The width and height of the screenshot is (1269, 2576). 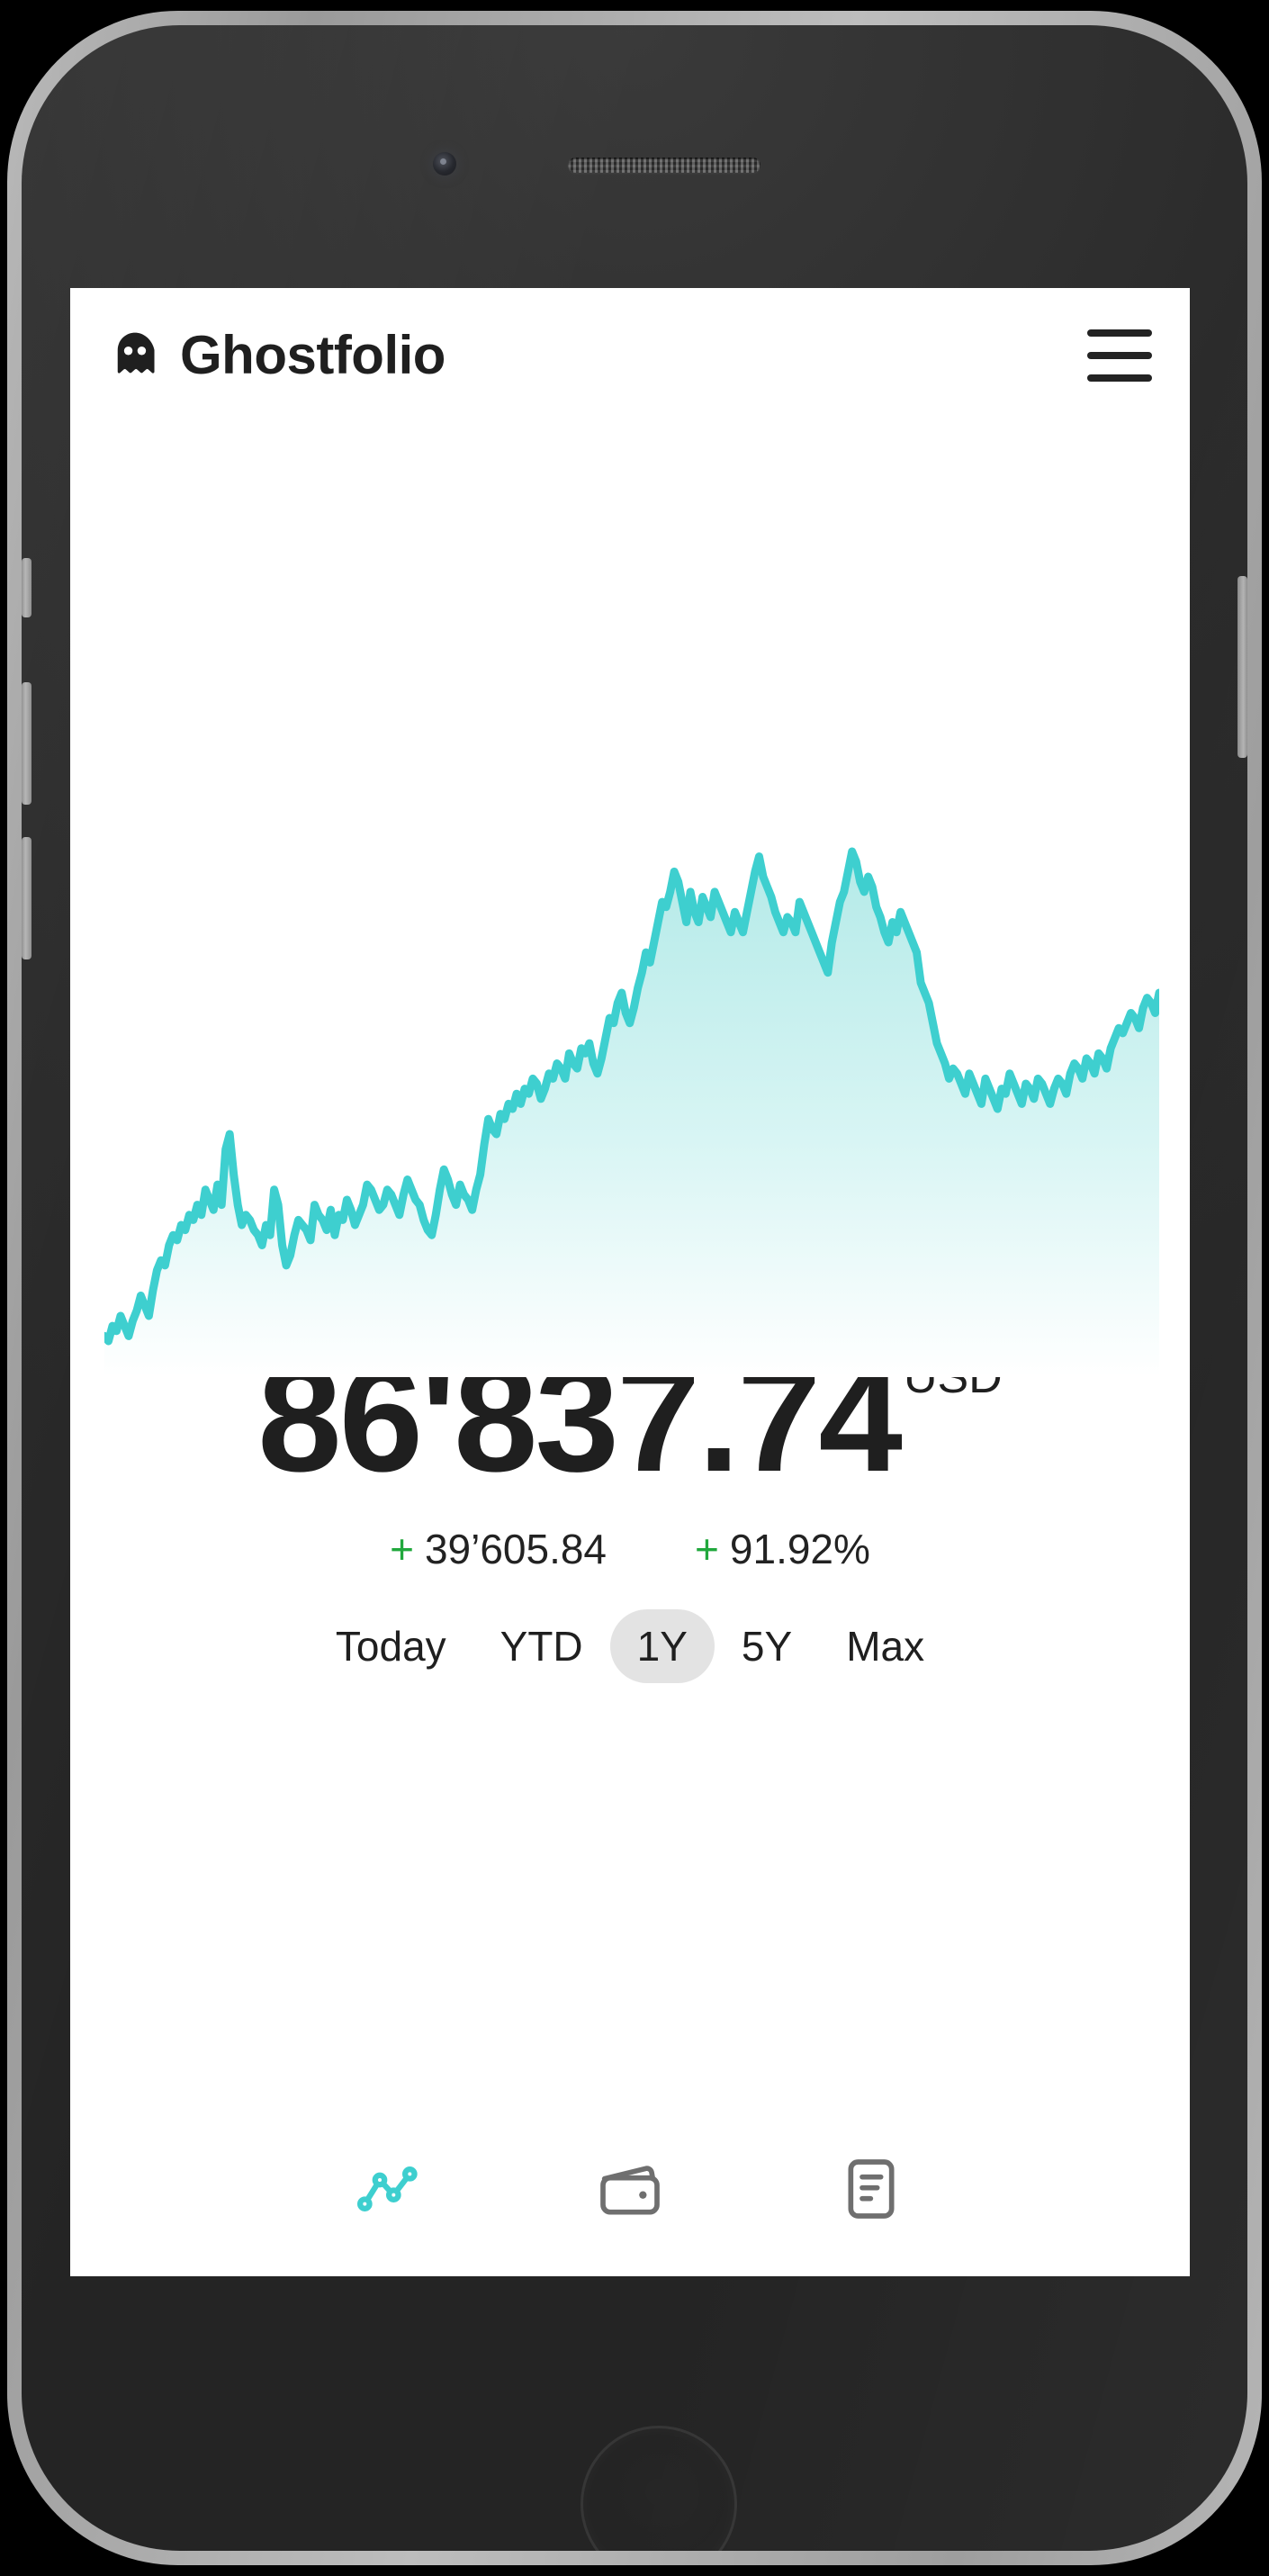 What do you see at coordinates (516, 1549) in the screenshot?
I see `change-absolute-value: 39’605.84` at bounding box center [516, 1549].